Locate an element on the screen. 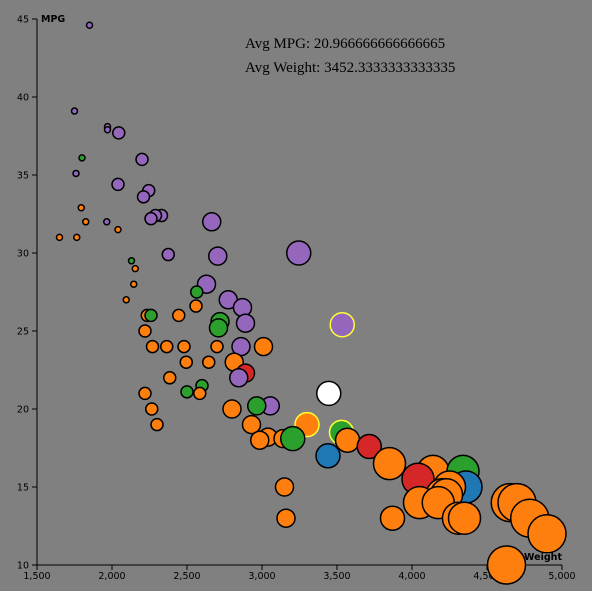 The image size is (592, 591). x-tick-label: 2,000 is located at coordinates (111, 576).